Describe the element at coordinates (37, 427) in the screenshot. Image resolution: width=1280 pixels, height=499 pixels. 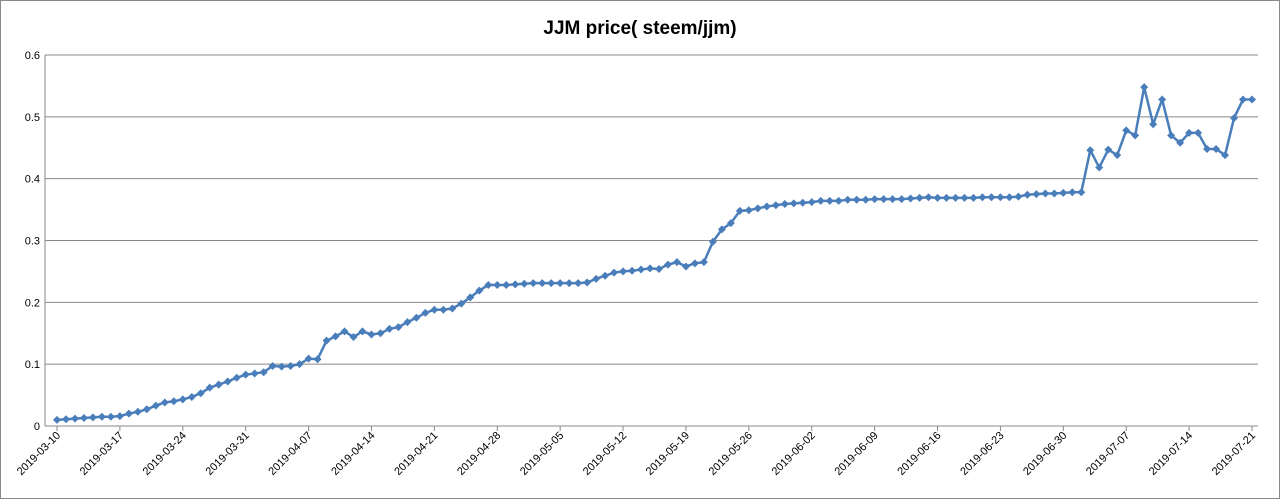
I see `y-tick-label: 0` at that location.